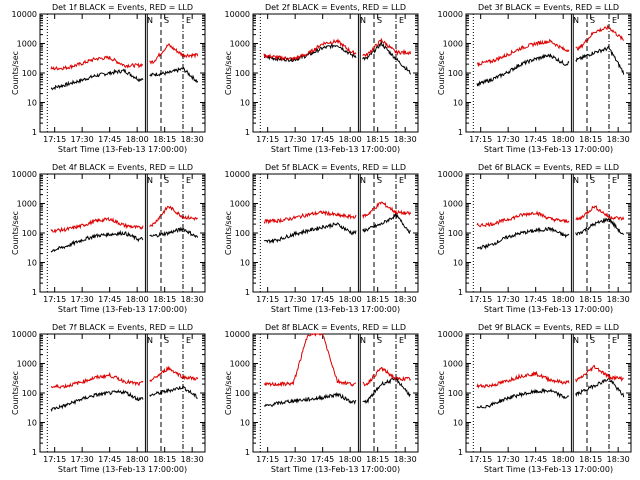  Describe the element at coordinates (548, 7) in the screenshot. I see `panel-title: Det 3f BLACK = Events, RED = LLD` at that location.